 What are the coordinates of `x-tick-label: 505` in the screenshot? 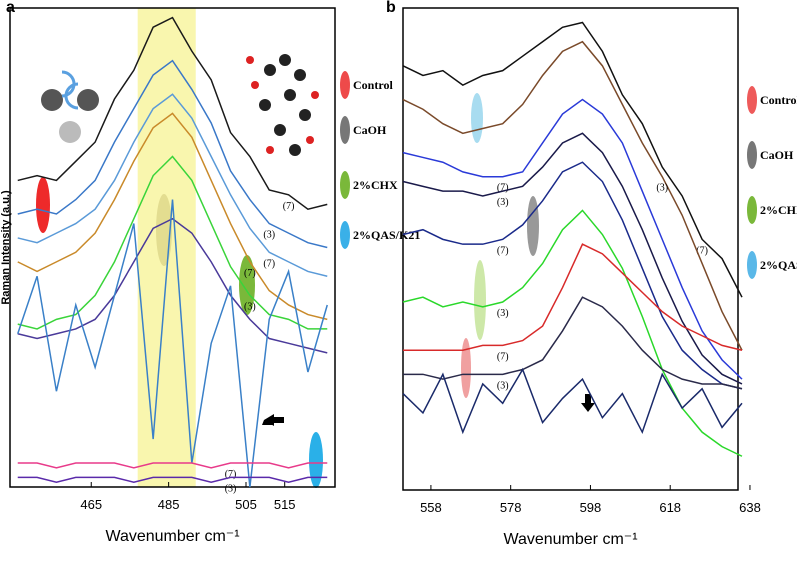 It's located at (246, 504).